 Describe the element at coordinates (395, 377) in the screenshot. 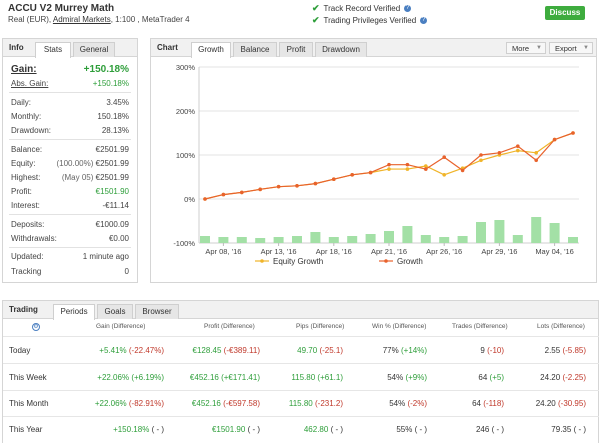

I see `cell-win: 54%` at that location.